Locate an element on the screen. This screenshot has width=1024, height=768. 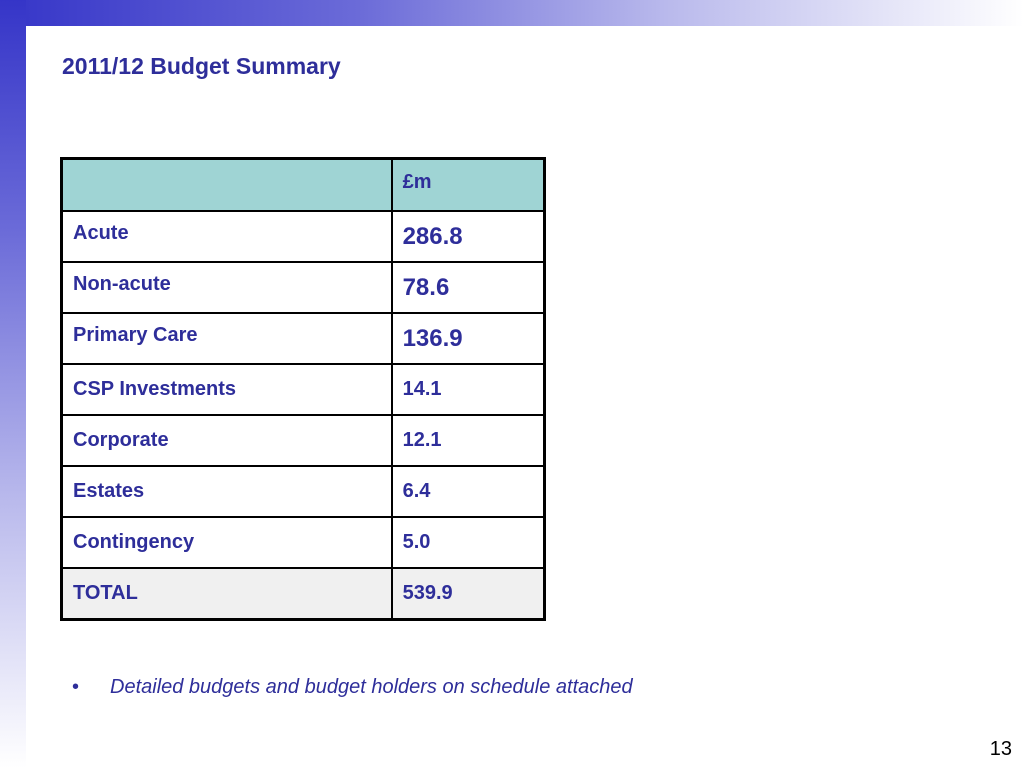
row-label: Corporate is located at coordinates (121, 440).